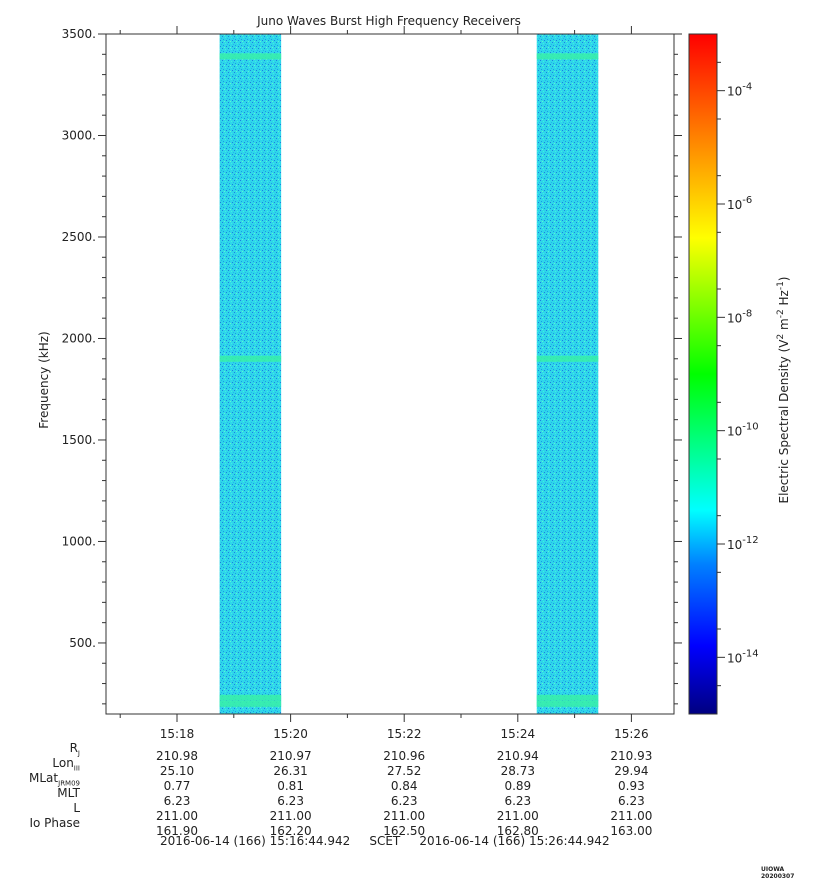 Image resolution: width=815 pixels, height=880 pixels. Describe the element at coordinates (290, 756) in the screenshot. I see `ephemeris-value: 210.97` at that location.